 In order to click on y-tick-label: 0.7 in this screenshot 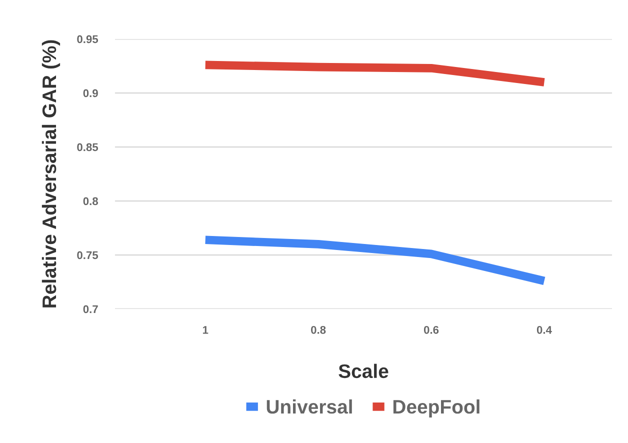, I will do `click(90, 309)`.